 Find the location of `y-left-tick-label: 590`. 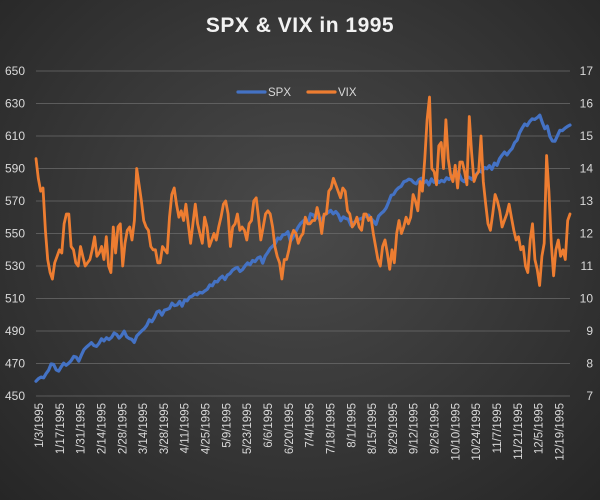

y-left-tick-label: 590 is located at coordinates (15, 169).